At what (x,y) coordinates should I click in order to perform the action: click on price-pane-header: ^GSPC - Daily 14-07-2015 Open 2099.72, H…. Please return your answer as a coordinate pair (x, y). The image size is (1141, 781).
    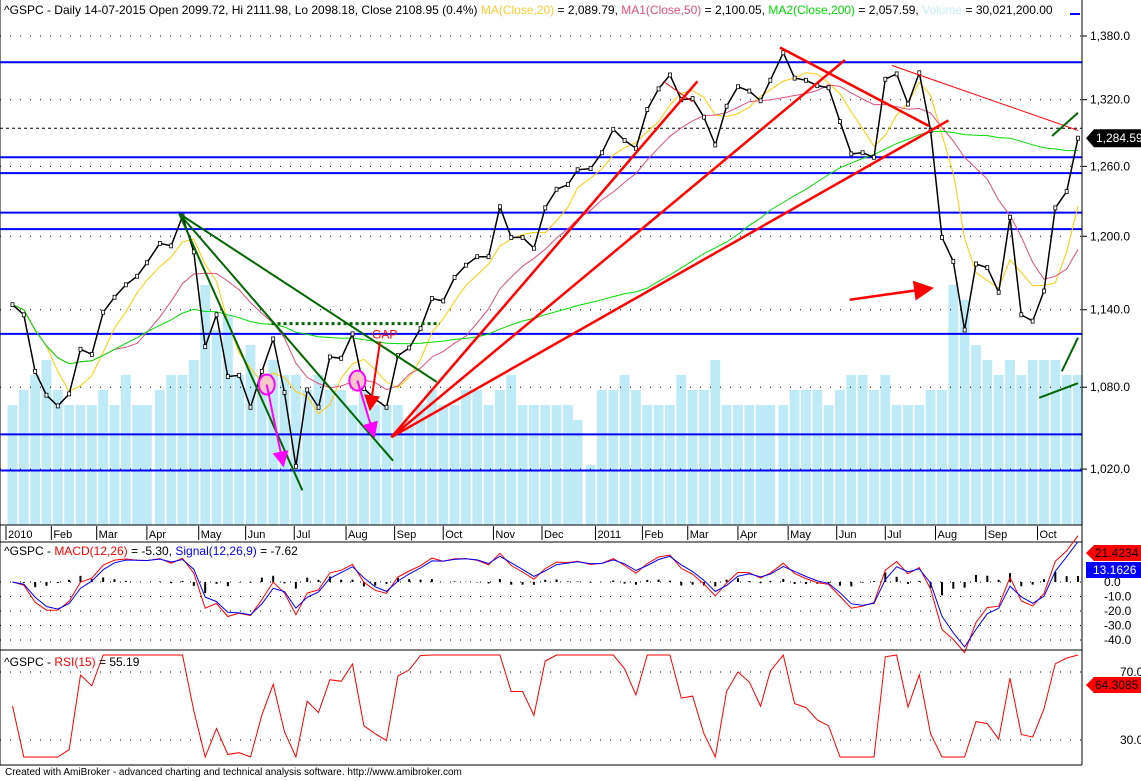
    Looking at the image, I should click on (528, 10).